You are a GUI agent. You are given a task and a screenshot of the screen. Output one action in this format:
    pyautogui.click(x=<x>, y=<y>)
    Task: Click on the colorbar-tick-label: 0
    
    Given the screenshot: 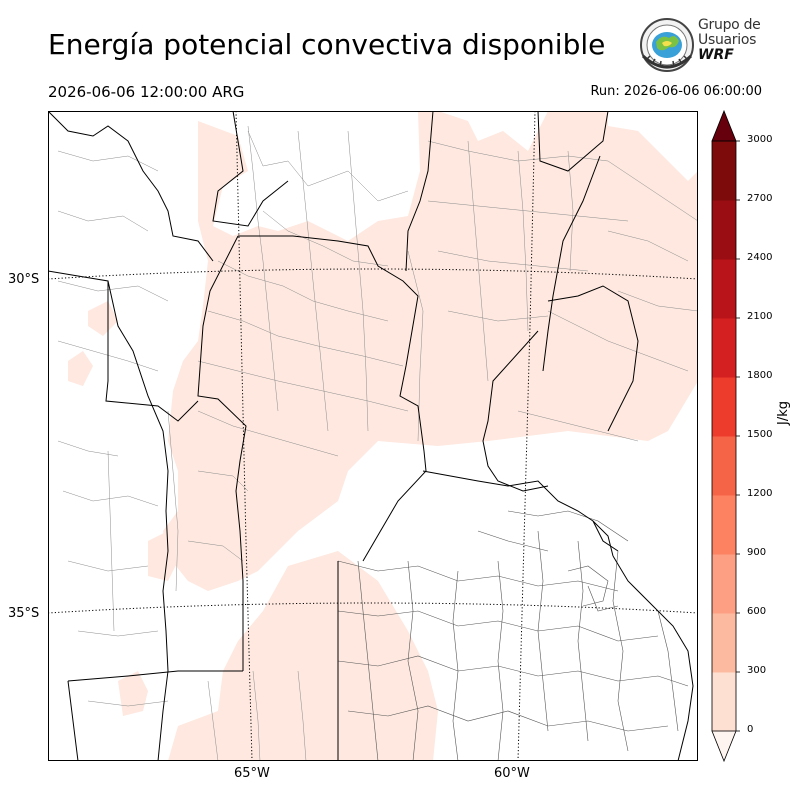 What is the action you would take?
    pyautogui.click(x=750, y=729)
    